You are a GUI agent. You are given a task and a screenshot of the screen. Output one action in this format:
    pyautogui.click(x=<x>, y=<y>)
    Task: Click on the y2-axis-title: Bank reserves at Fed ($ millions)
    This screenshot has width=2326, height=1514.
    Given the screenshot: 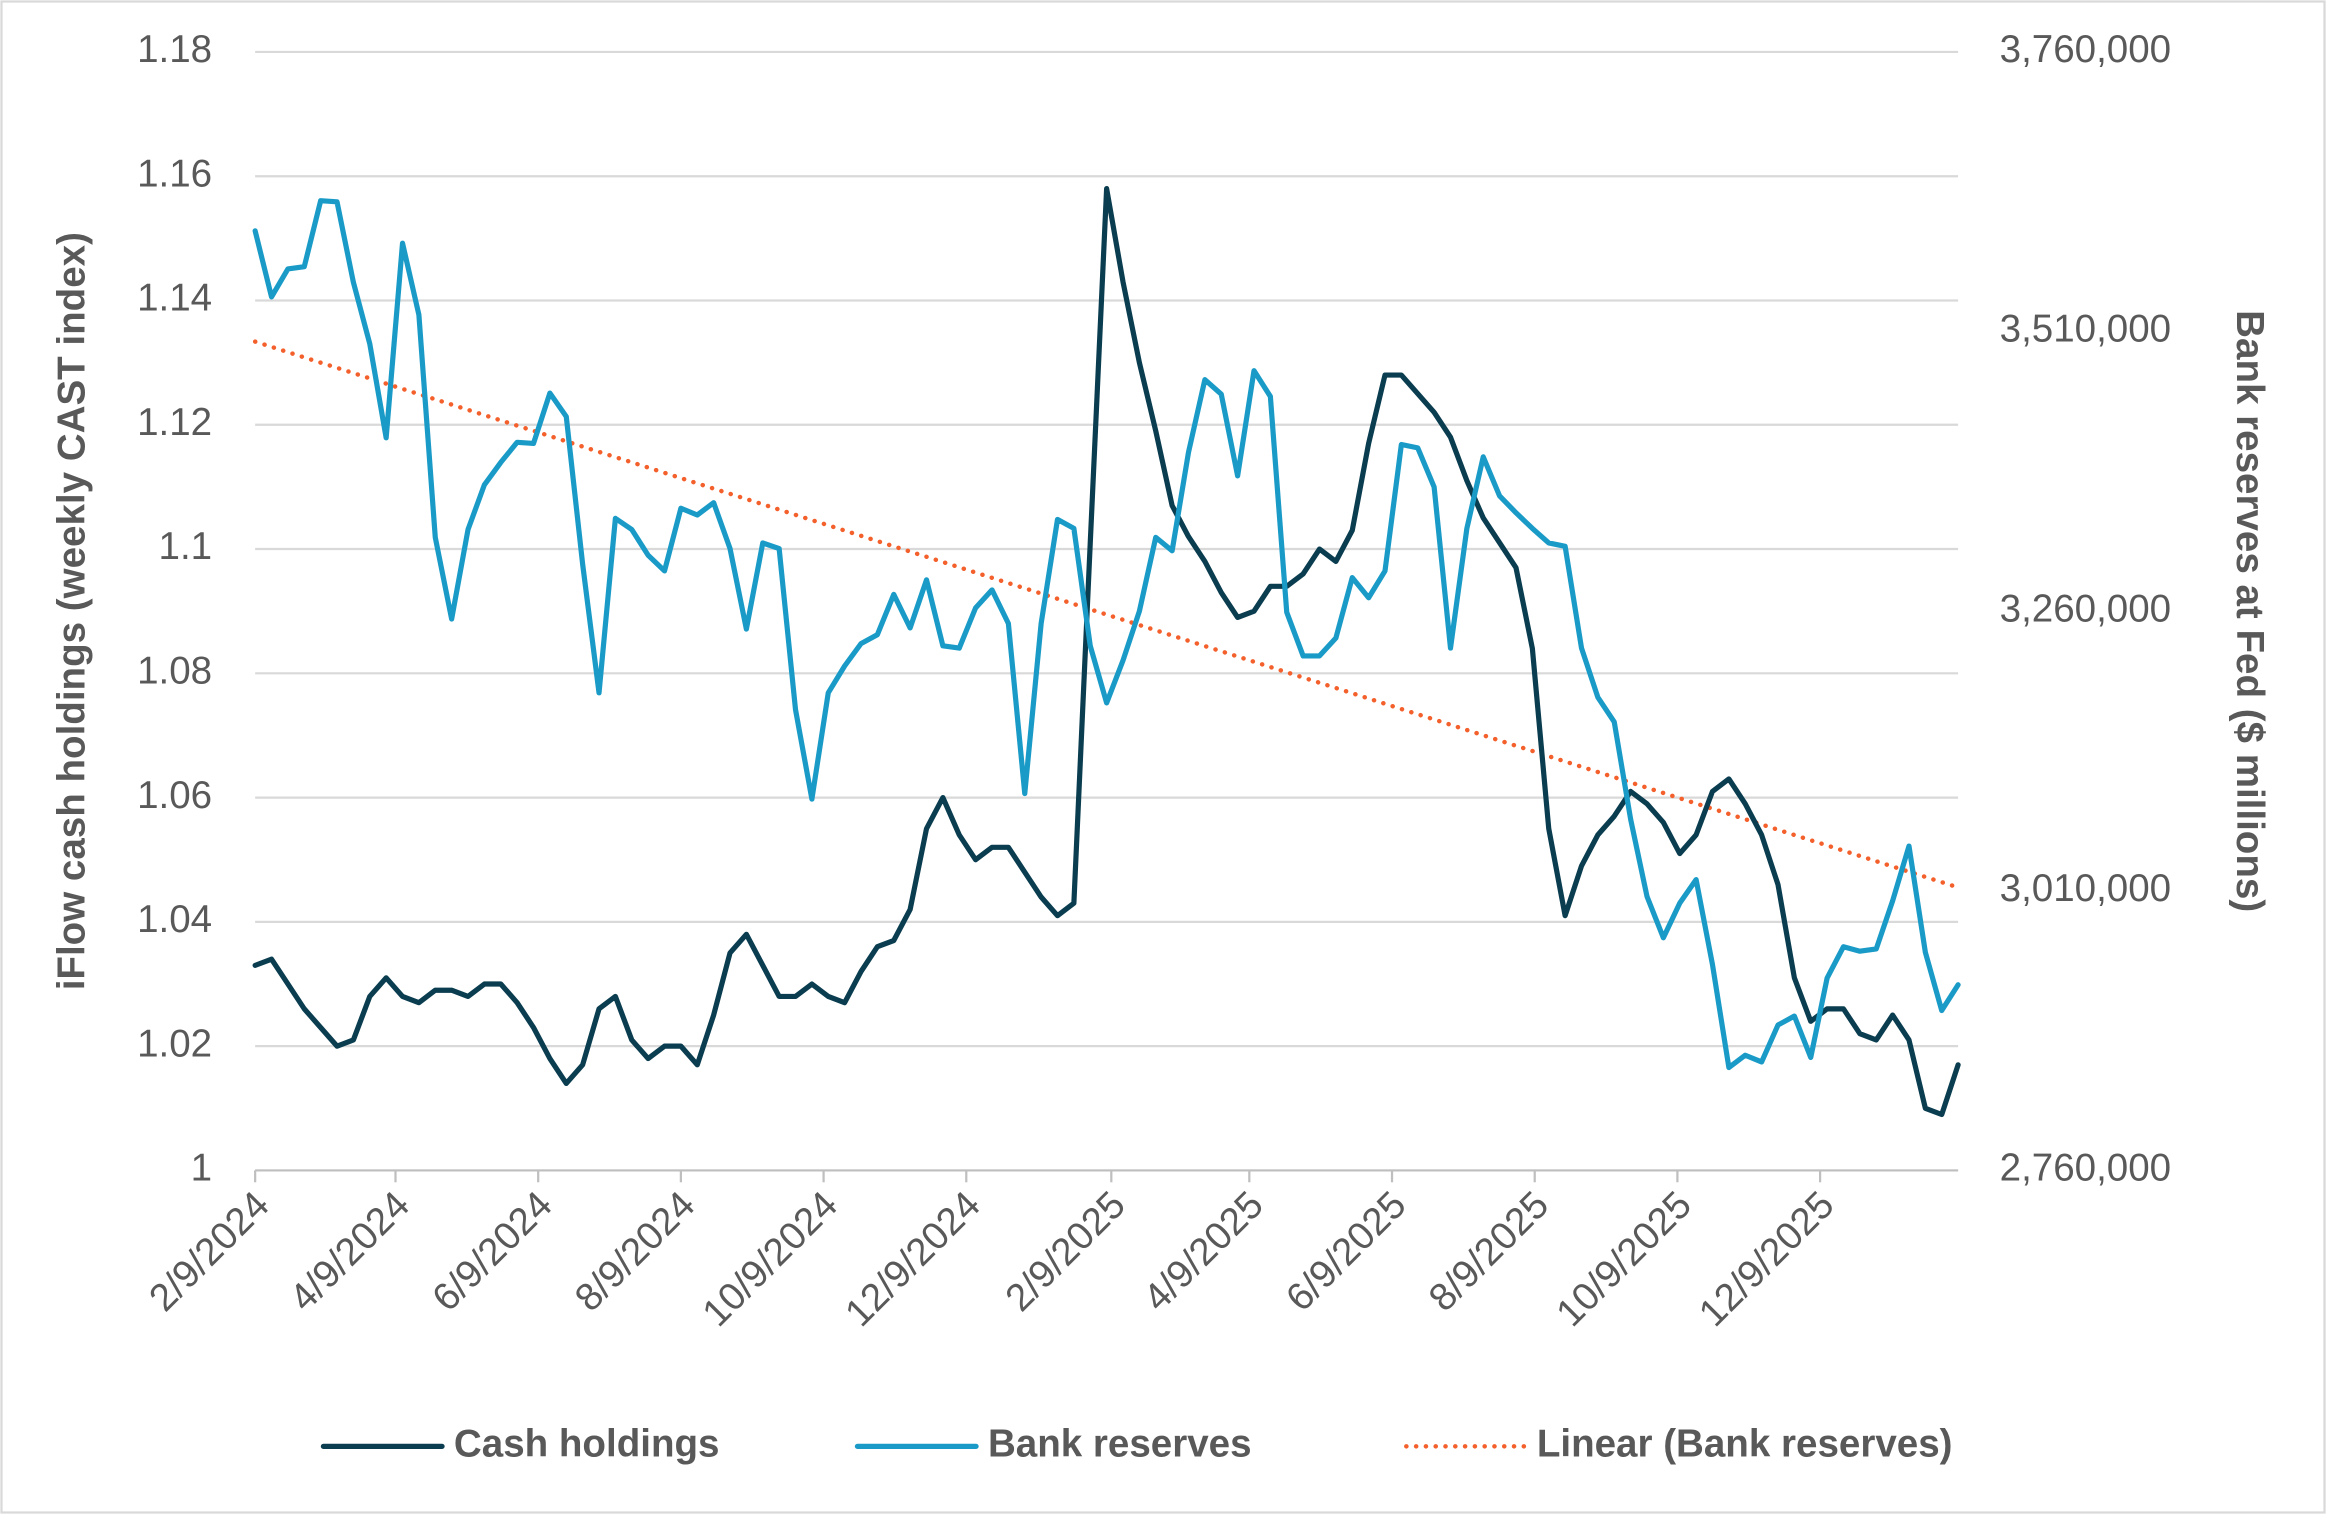 What is the action you would take?
    pyautogui.click(x=2249, y=611)
    